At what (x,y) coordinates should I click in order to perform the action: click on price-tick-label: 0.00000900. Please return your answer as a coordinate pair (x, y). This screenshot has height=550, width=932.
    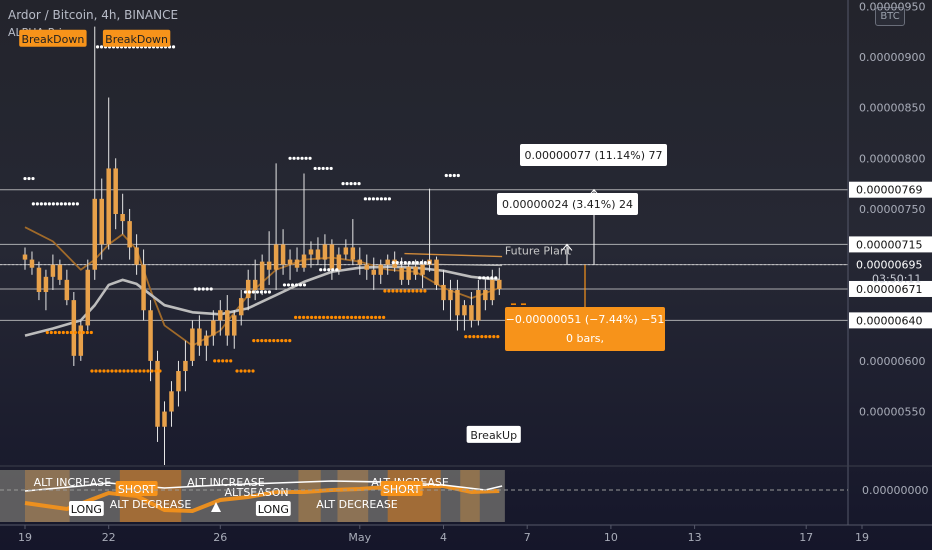
    Looking at the image, I should click on (892, 57).